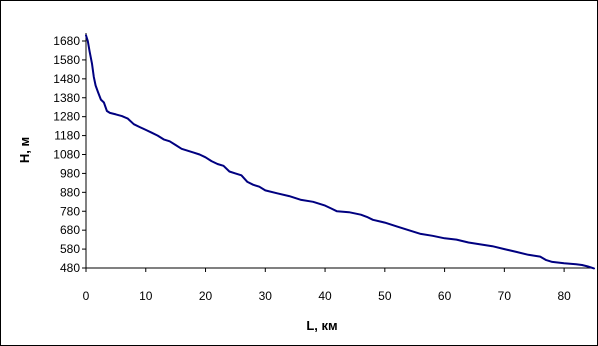 The height and width of the screenshot is (346, 598). What do you see at coordinates (445, 296) in the screenshot?
I see `x-tick-label: 60` at bounding box center [445, 296].